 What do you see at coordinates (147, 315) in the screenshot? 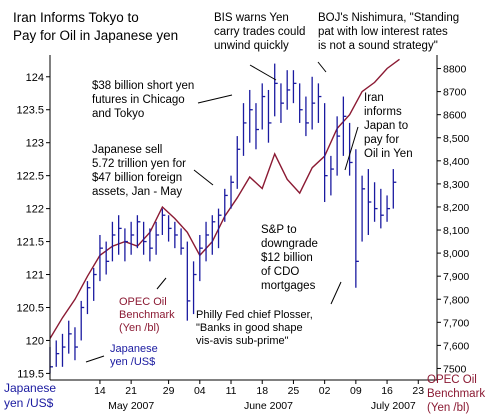
I see `annotation-text: Benchmark` at bounding box center [147, 315].